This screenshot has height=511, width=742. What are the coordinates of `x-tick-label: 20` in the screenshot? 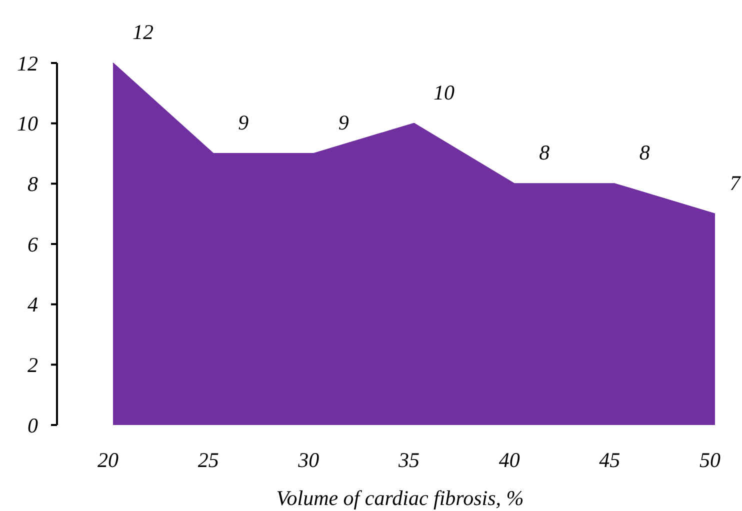 It's located at (108, 460).